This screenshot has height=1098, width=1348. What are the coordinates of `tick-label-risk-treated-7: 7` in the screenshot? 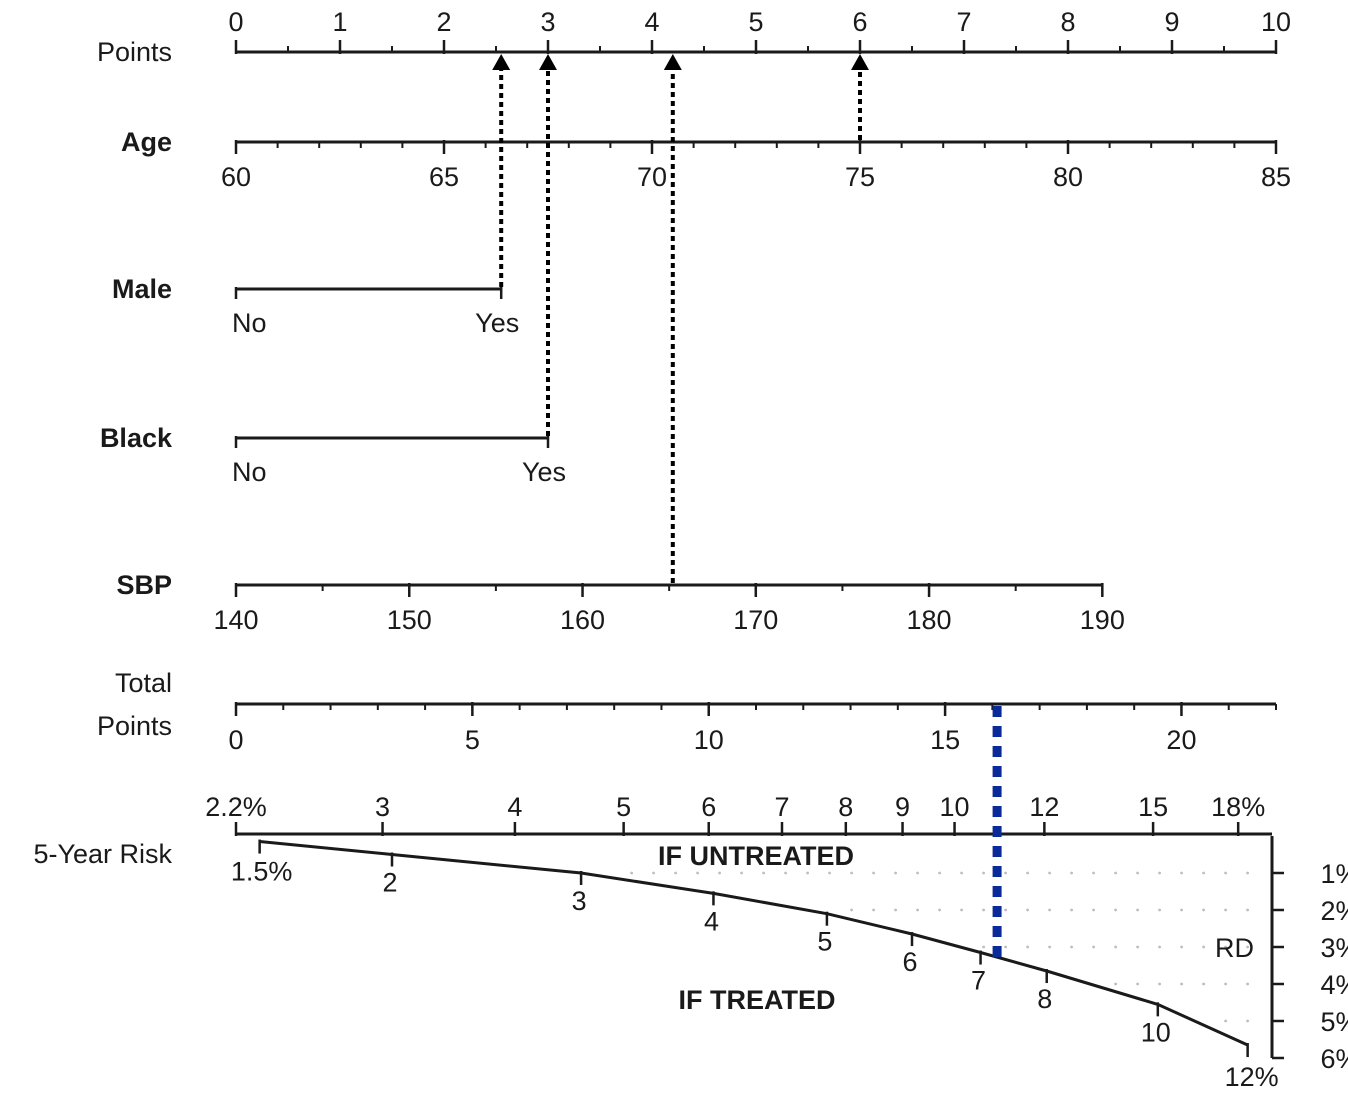 It's located at (978, 981).